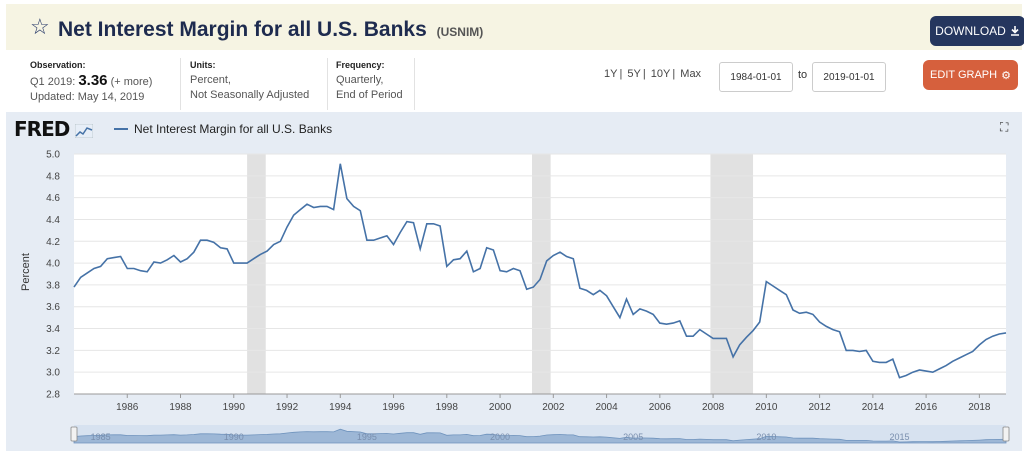  Describe the element at coordinates (633, 437) in the screenshot. I see `navigator-label: 2005` at that location.